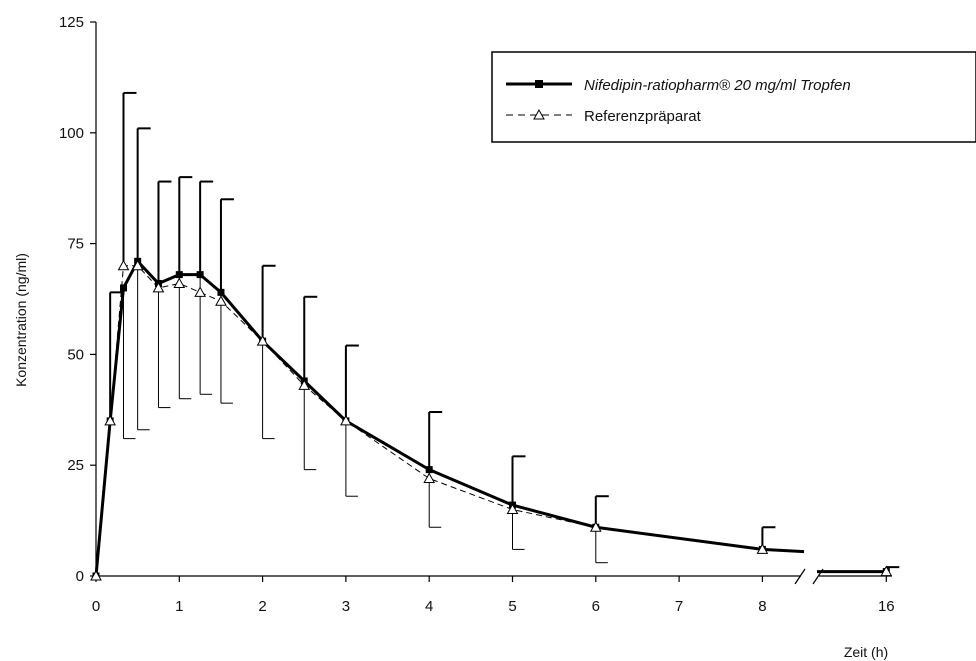 This screenshot has height=661, width=976. I want to click on x-tick-label: 7, so click(679, 606).